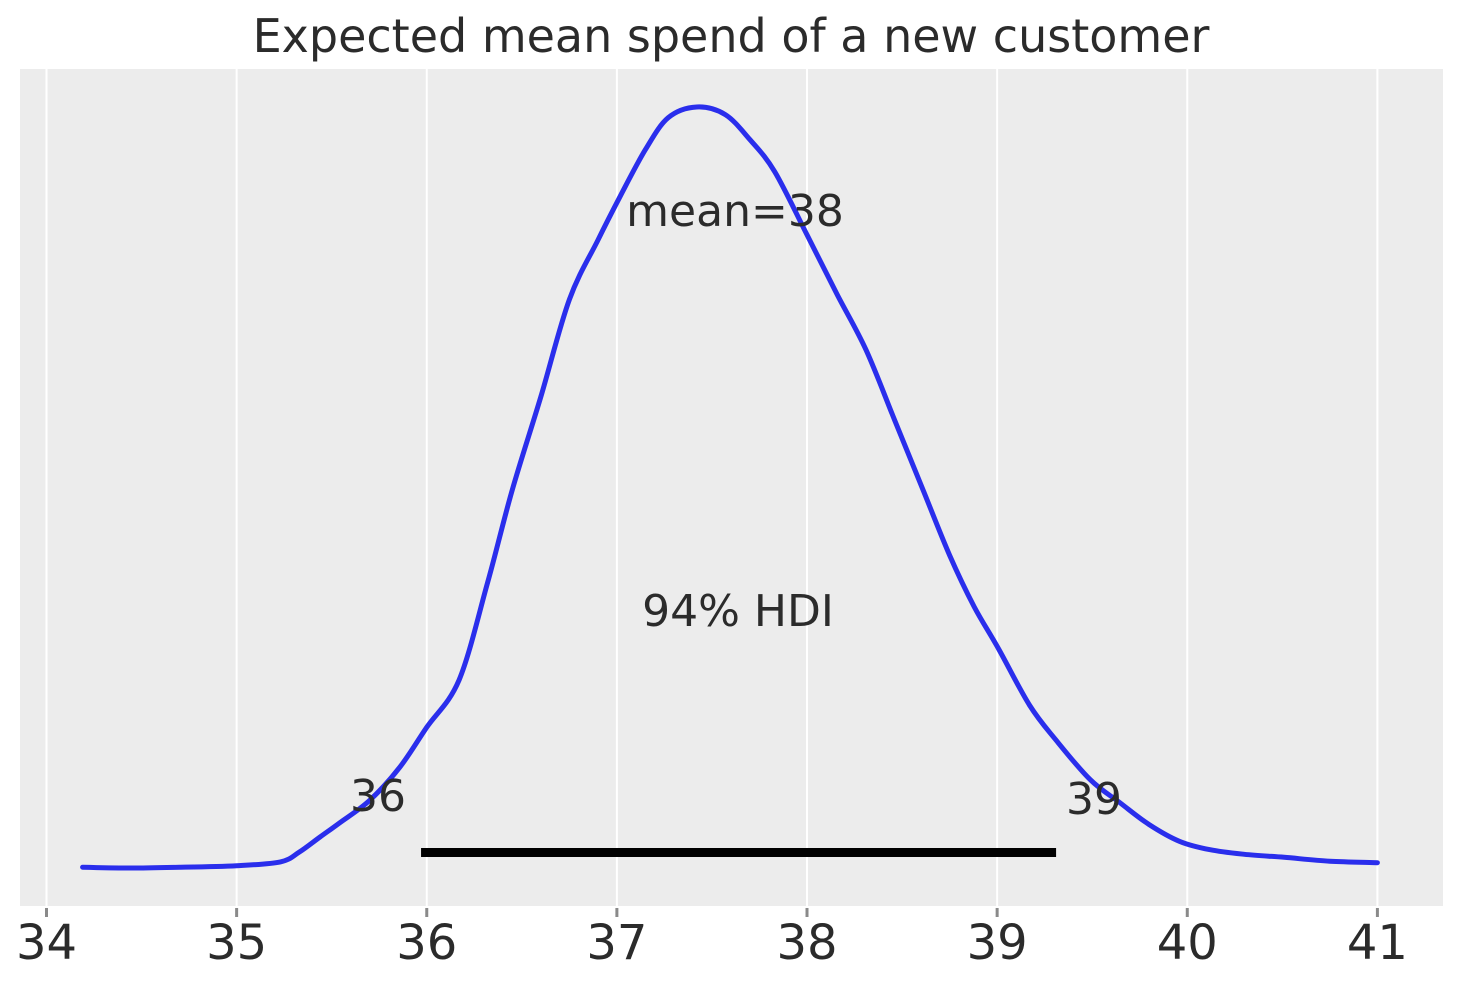 The width and height of the screenshot is (1463, 983). Describe the element at coordinates (1094, 799) in the screenshot. I see `hdi-upper-bound-label: 39` at that location.